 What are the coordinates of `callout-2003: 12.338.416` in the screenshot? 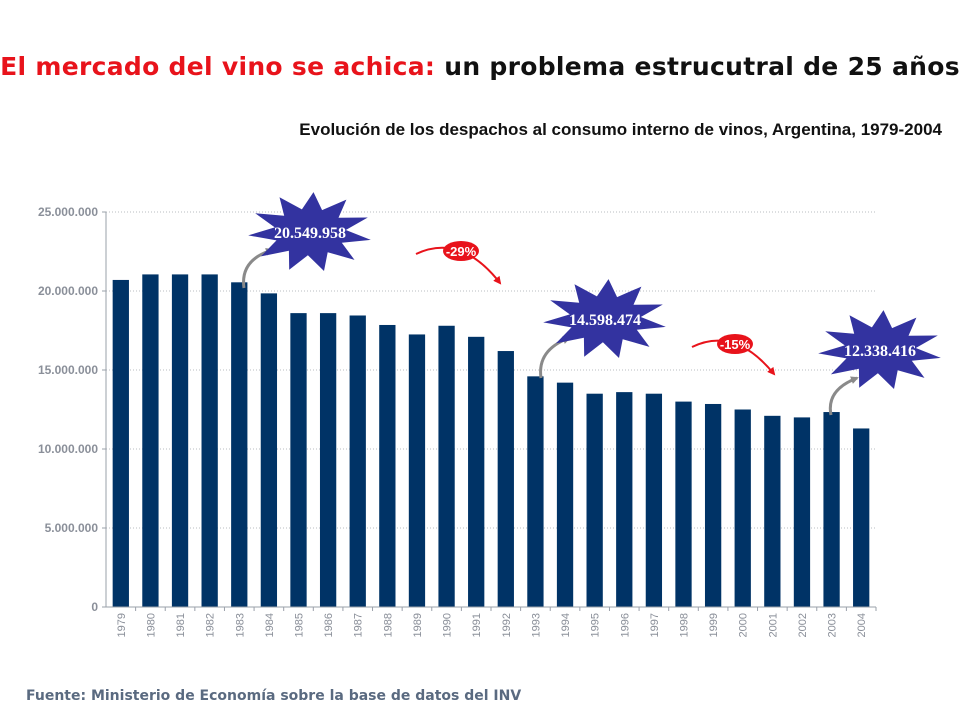 It's located at (879, 363).